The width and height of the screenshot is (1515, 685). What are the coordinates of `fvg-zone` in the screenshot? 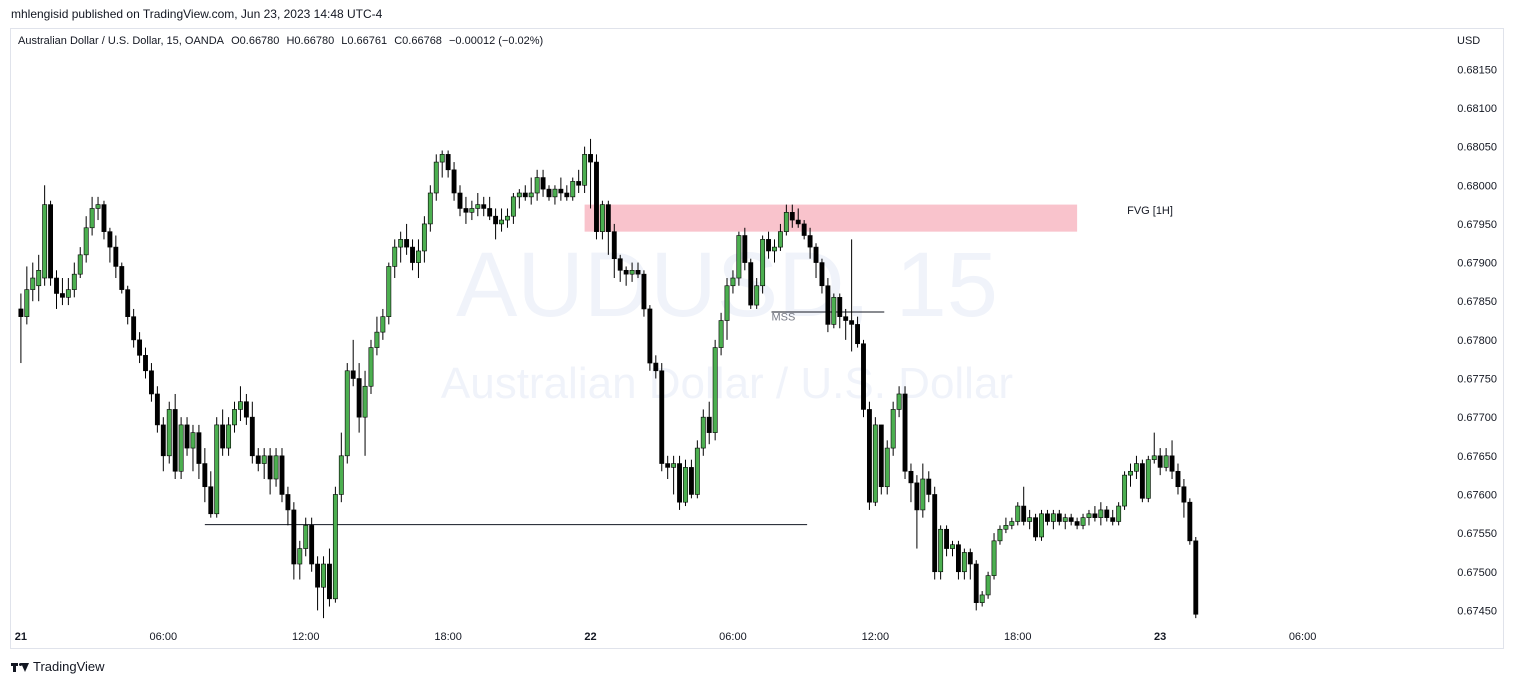 It's located at (831, 218).